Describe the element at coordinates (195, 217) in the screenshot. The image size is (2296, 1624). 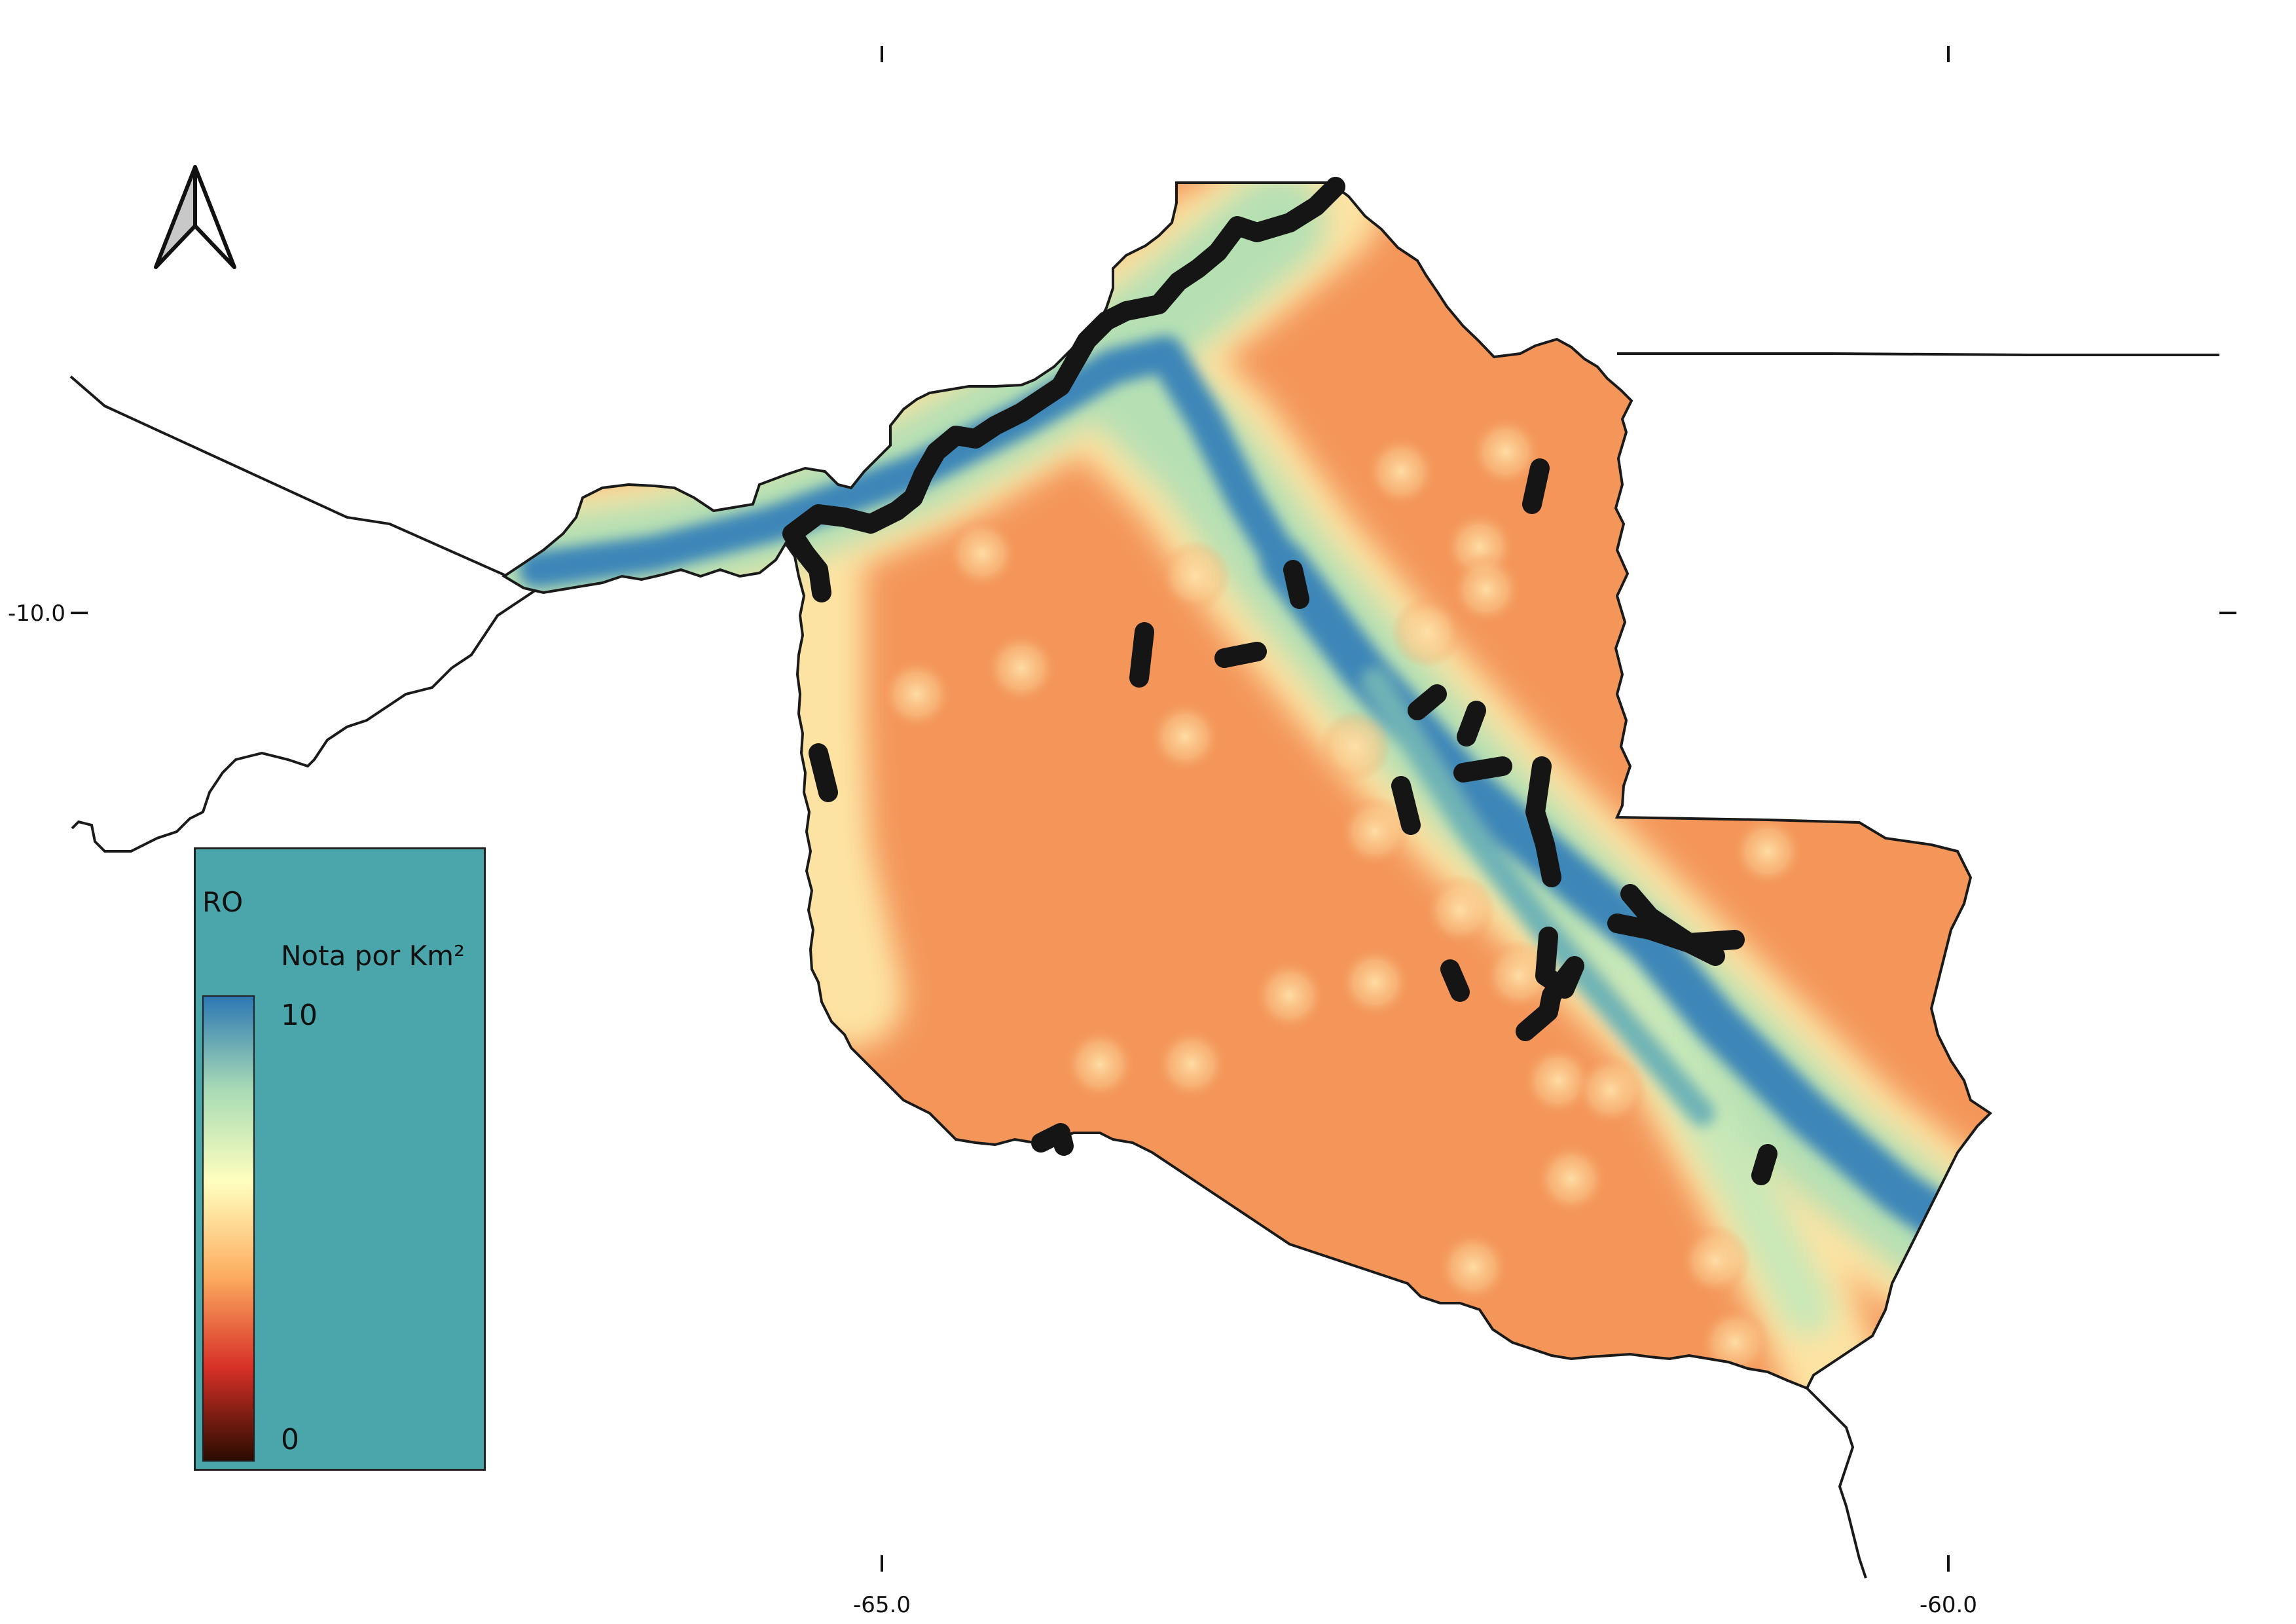
I see `north-arrow-icon` at that location.